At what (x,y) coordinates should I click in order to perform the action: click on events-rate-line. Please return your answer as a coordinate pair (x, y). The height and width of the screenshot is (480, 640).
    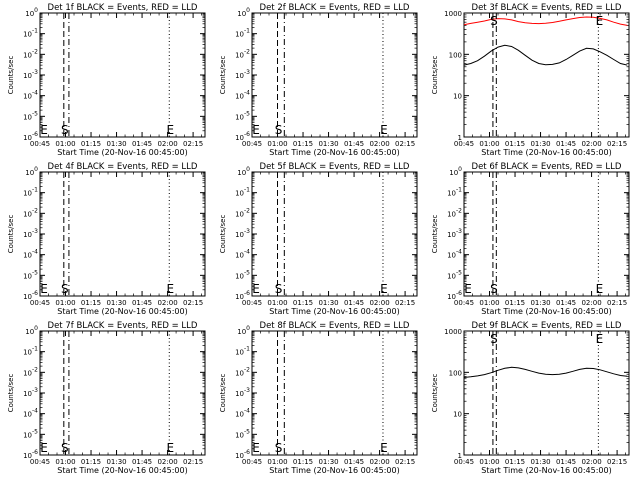
    Looking at the image, I should click on (545, 372).